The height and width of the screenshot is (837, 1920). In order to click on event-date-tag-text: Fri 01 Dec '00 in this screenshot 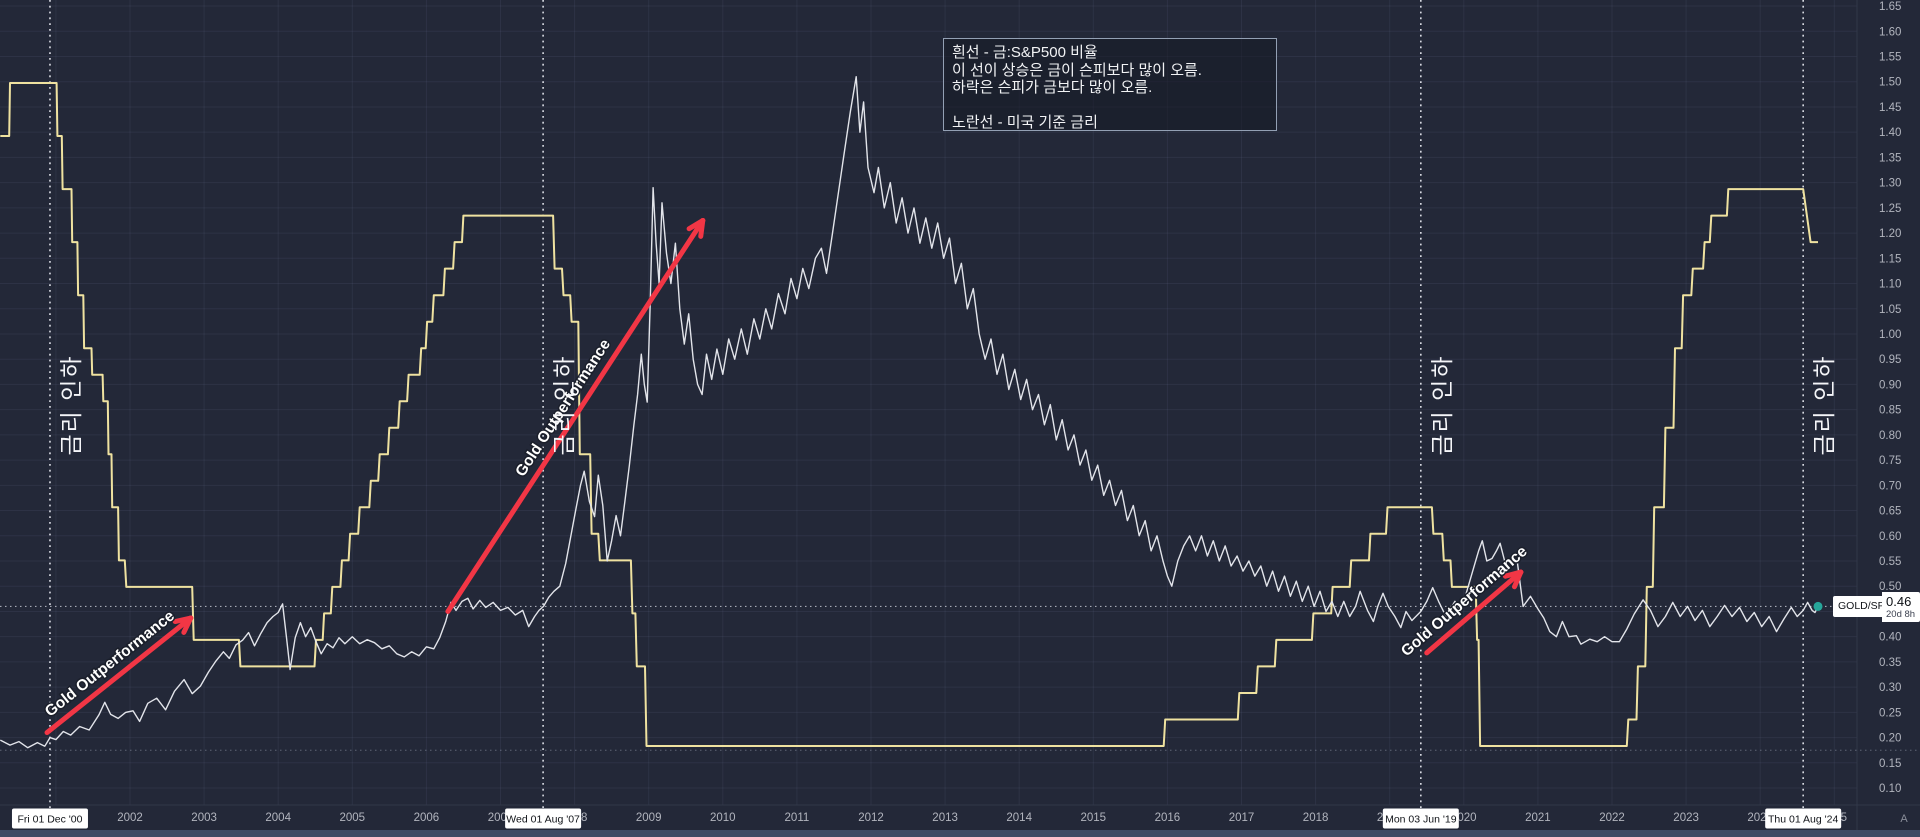, I will do `click(49, 820)`.